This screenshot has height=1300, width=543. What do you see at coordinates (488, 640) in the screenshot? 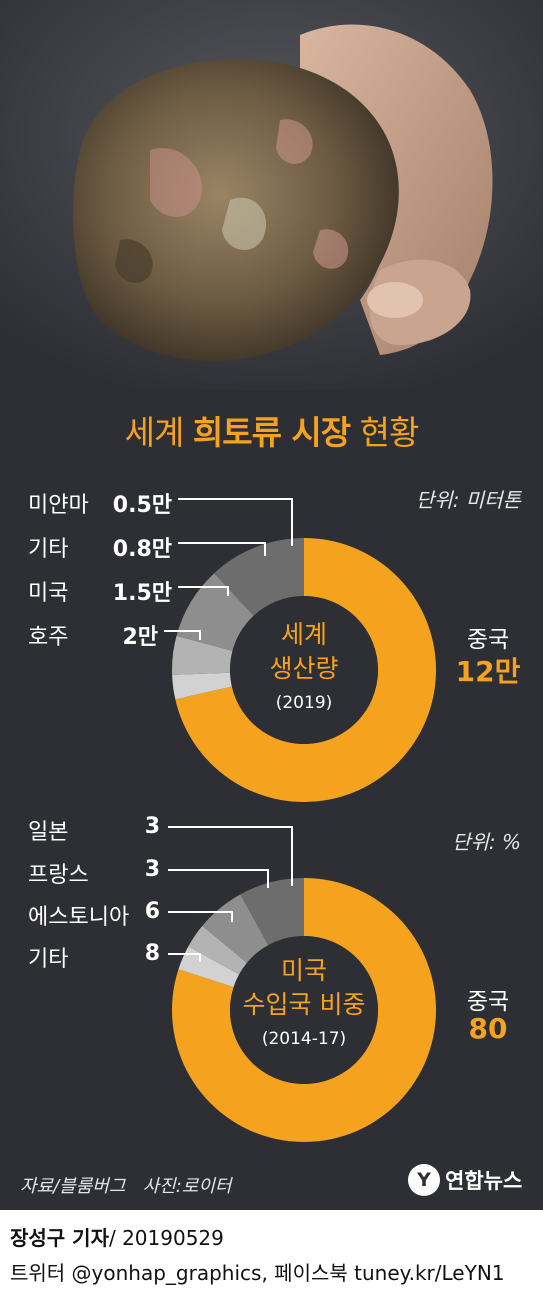
I see `label-china-1: 중국` at bounding box center [488, 640].